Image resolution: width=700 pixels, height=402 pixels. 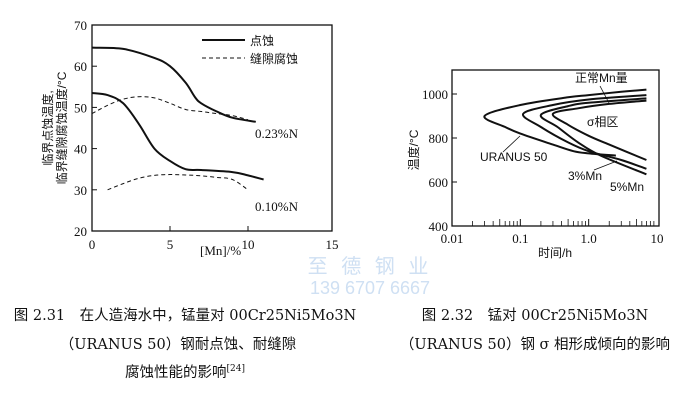 I want to click on x-axis-label: [Mn]/%, so click(x=220, y=250).